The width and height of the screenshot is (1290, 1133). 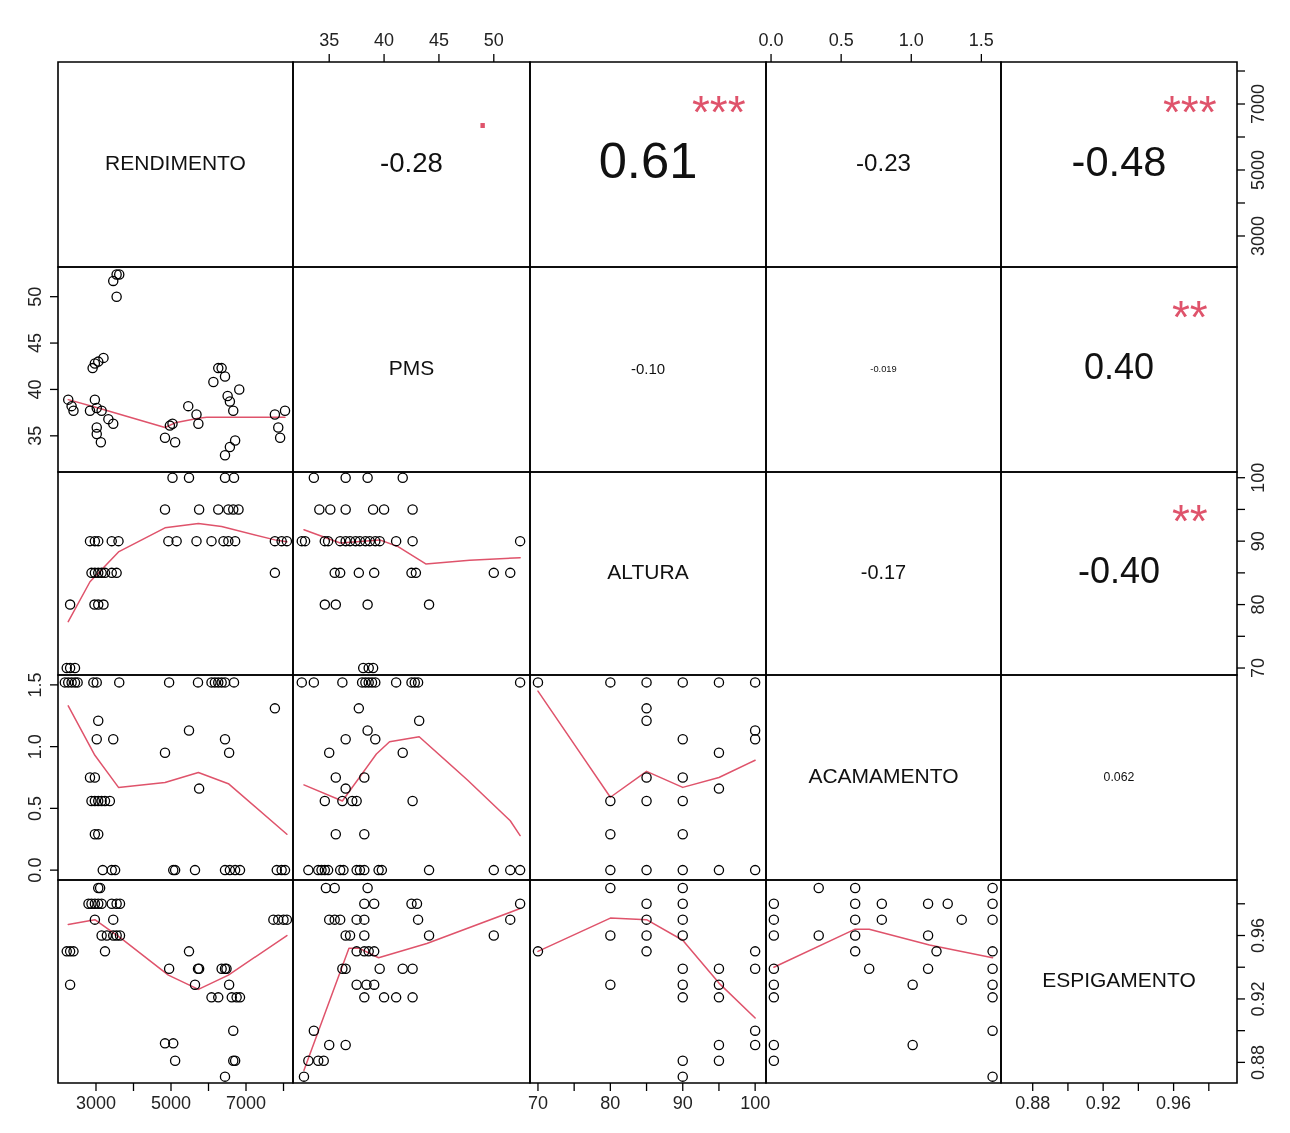 I want to click on x-tick-label: 0.88, so click(x=1033, y=1102).